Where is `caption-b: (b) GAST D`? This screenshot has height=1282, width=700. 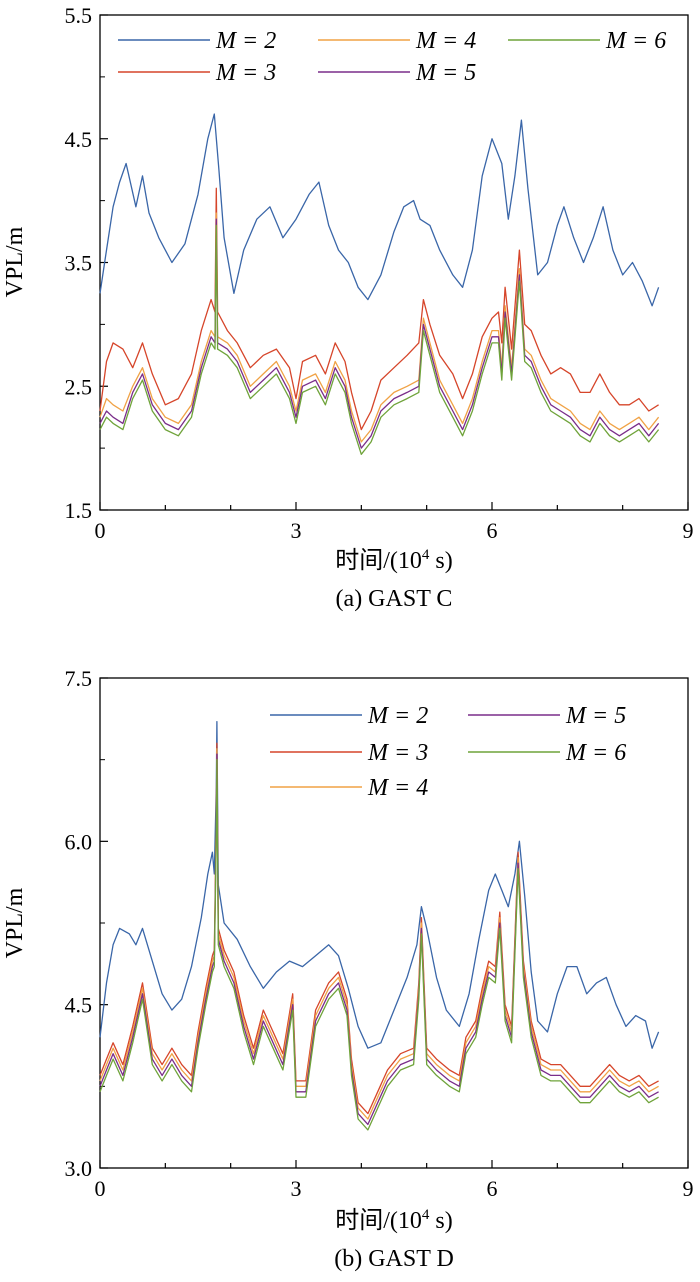 caption-b: (b) GAST D is located at coordinates (394, 1259).